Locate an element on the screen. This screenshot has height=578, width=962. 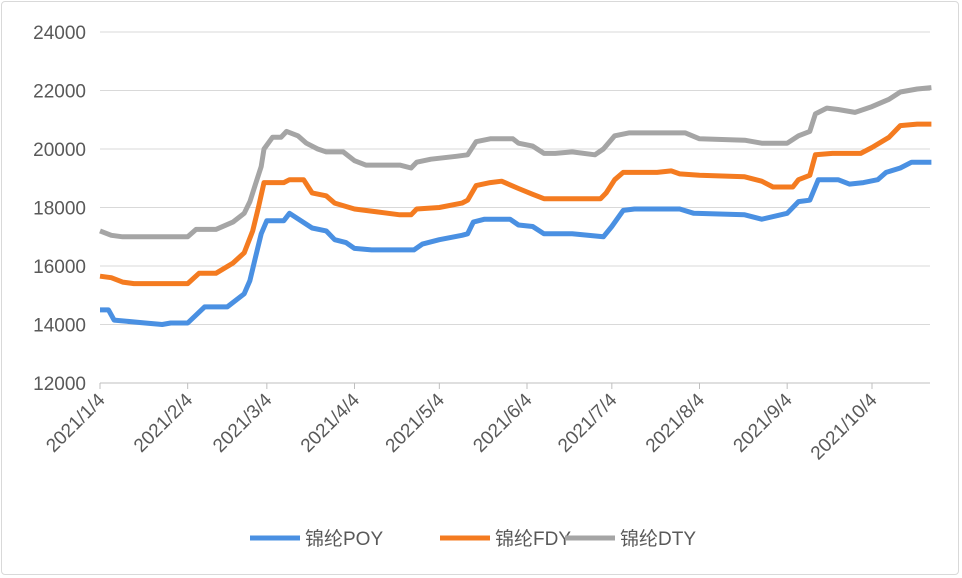
y-tick-label: 20000 is located at coordinates (59, 150).